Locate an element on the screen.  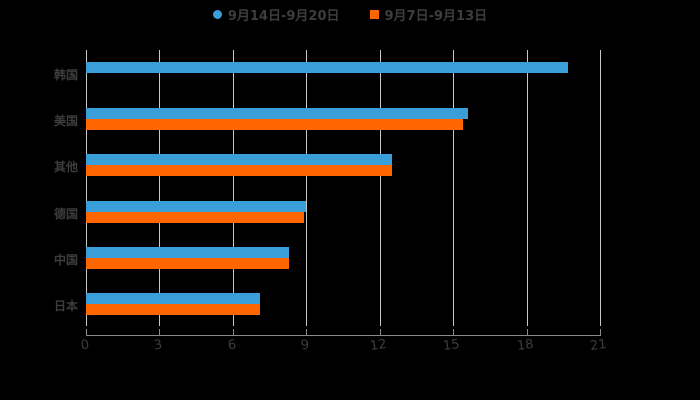
category-label: 其他 is located at coordinates (65, 167).